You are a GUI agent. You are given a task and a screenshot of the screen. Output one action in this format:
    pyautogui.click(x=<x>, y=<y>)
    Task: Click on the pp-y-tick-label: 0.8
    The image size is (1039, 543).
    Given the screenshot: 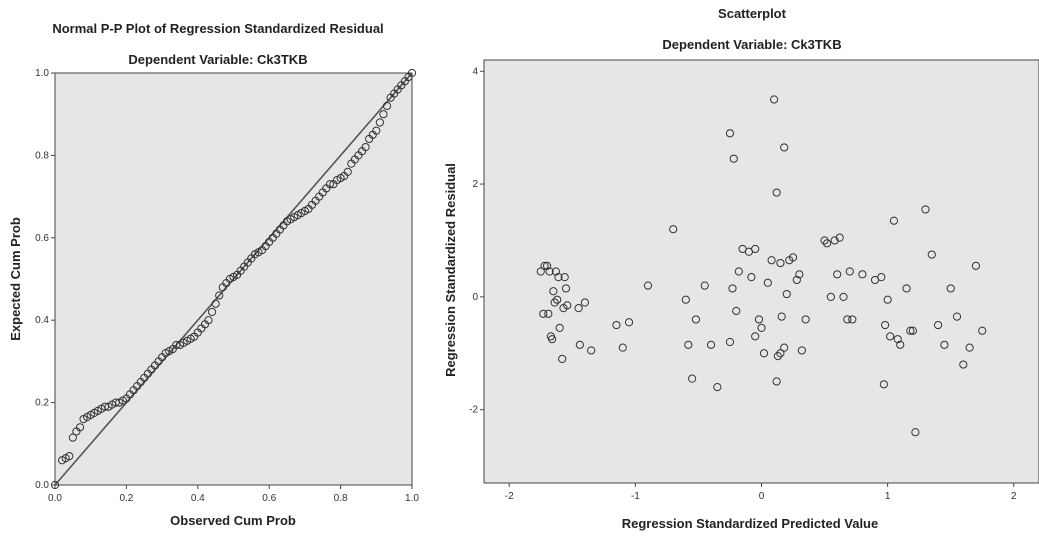 What is the action you would take?
    pyautogui.click(x=42, y=155)
    